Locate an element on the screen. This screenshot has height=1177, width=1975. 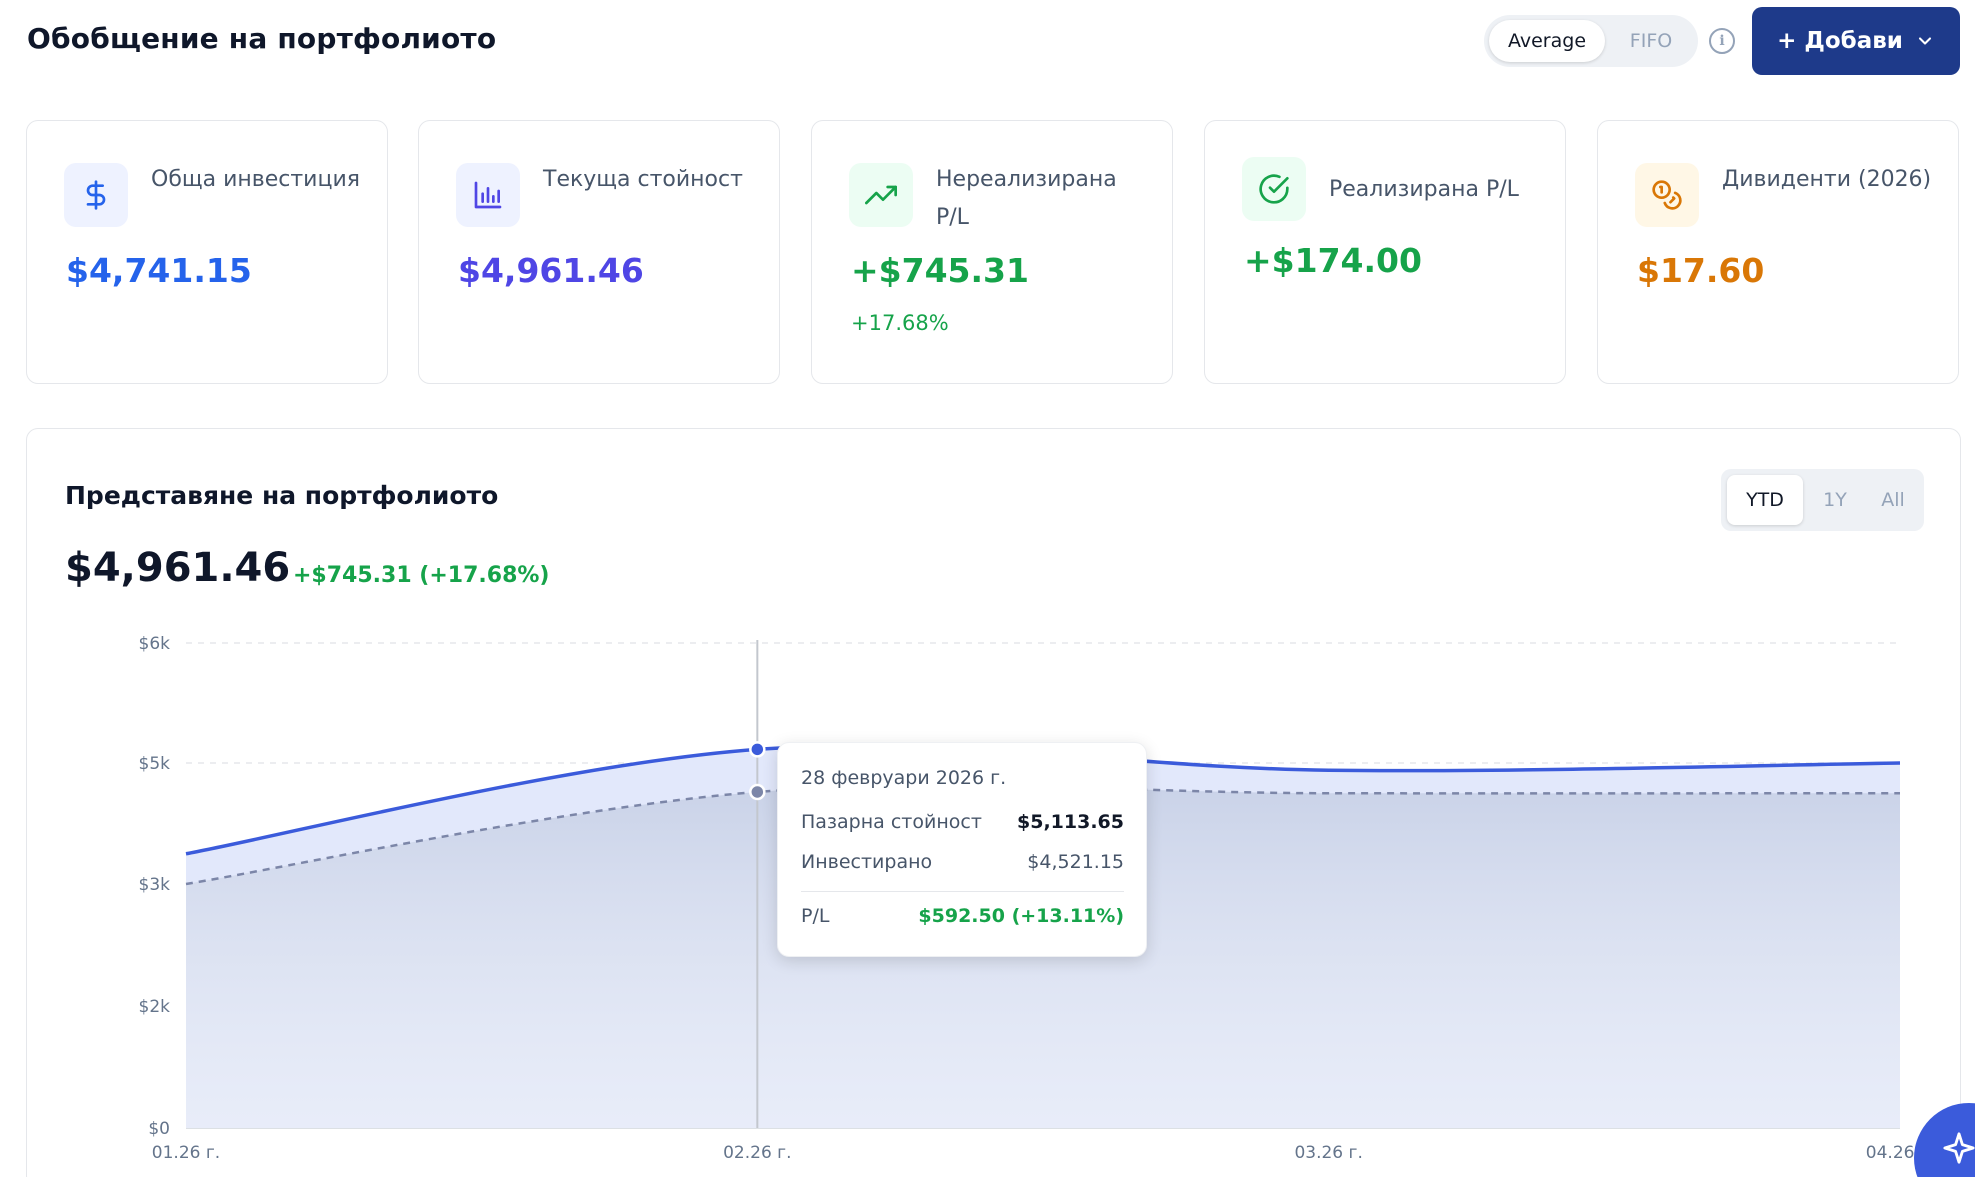
y-tick-label: $3k is located at coordinates (155, 885).